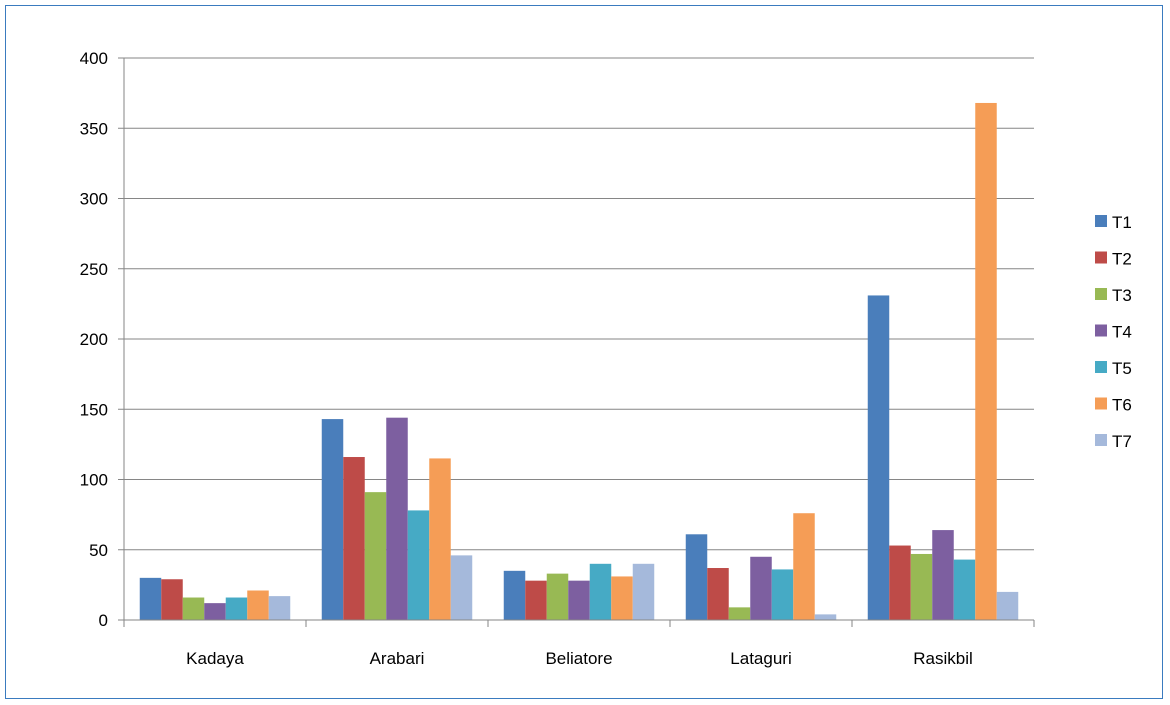 Image resolution: width=1170 pixels, height=705 pixels. I want to click on bar-t3-arabari, so click(375, 556).